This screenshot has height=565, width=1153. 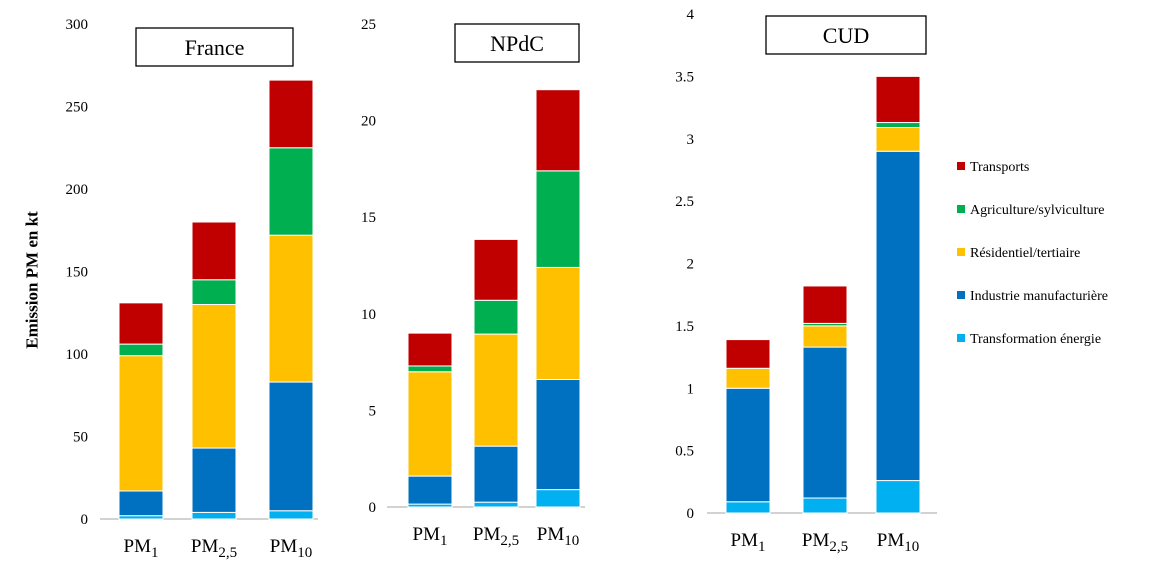 I want to click on y-tick-label: 150, so click(x=77, y=273).